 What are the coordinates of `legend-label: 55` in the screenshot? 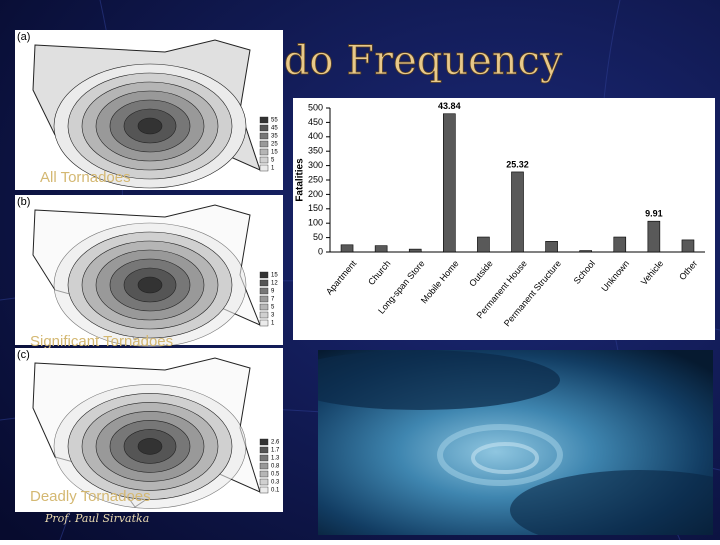 It's located at (274, 121).